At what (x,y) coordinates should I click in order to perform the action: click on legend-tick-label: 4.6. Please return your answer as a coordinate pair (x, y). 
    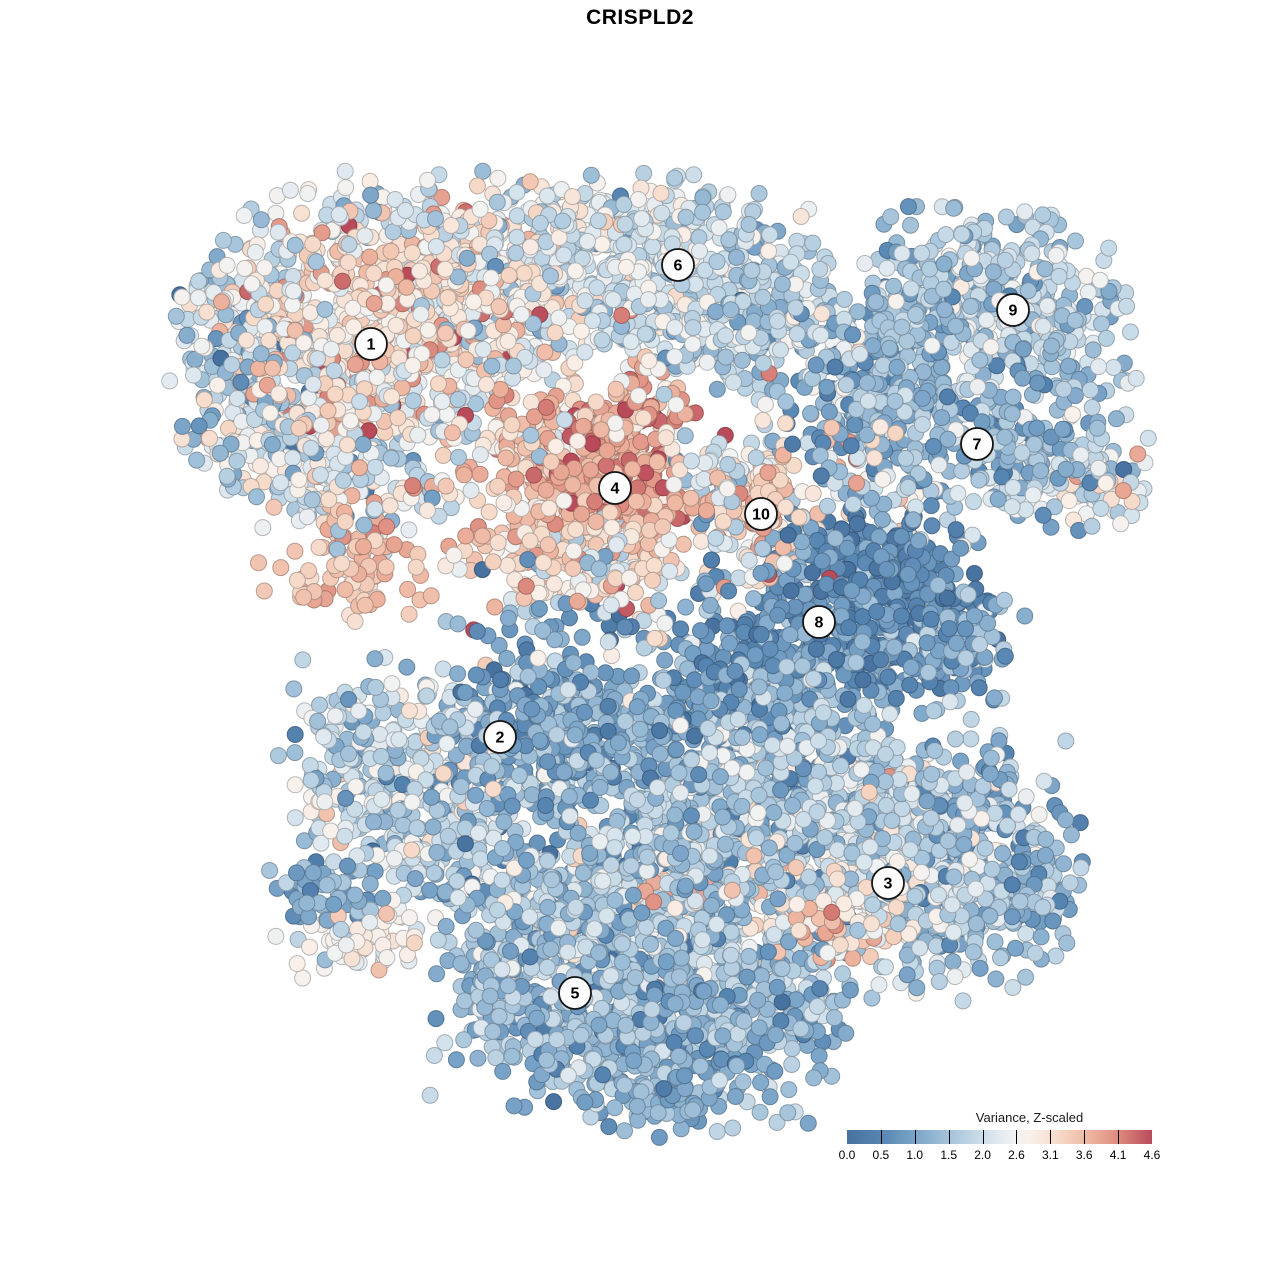
    Looking at the image, I should click on (1152, 1155).